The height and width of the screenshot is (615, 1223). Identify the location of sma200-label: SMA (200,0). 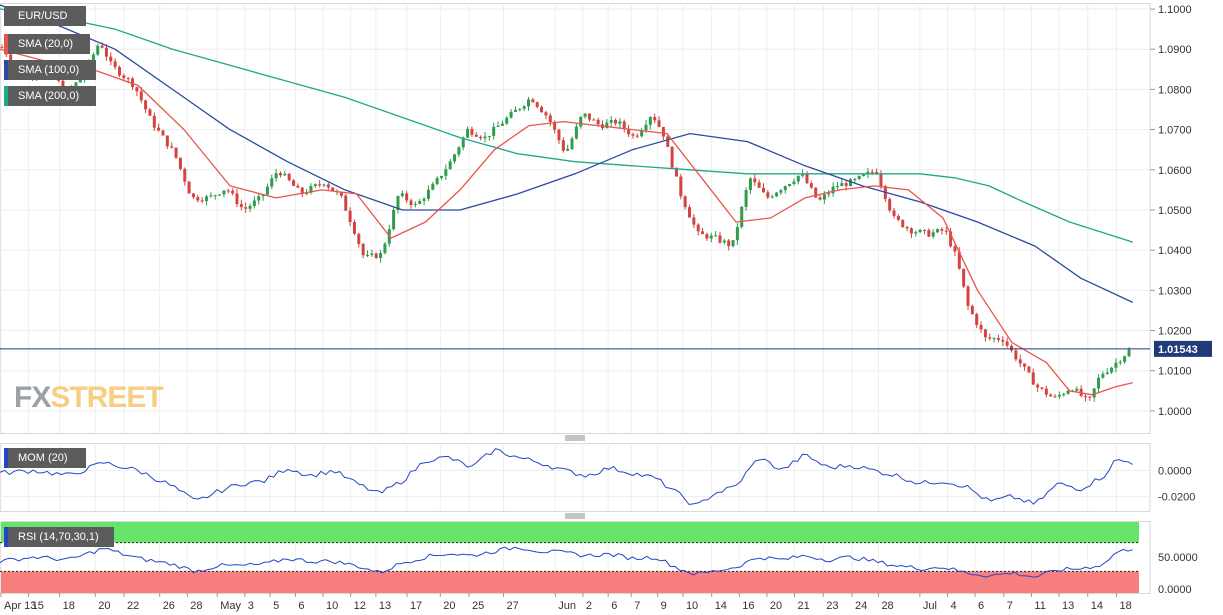
(50, 96).